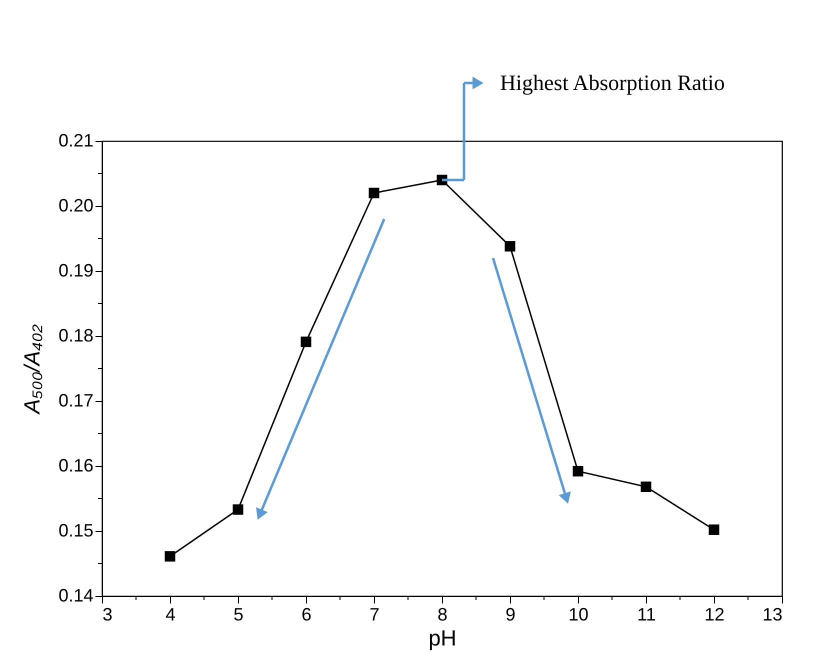  What do you see at coordinates (510, 614) in the screenshot?
I see `x-tick-label: 9` at bounding box center [510, 614].